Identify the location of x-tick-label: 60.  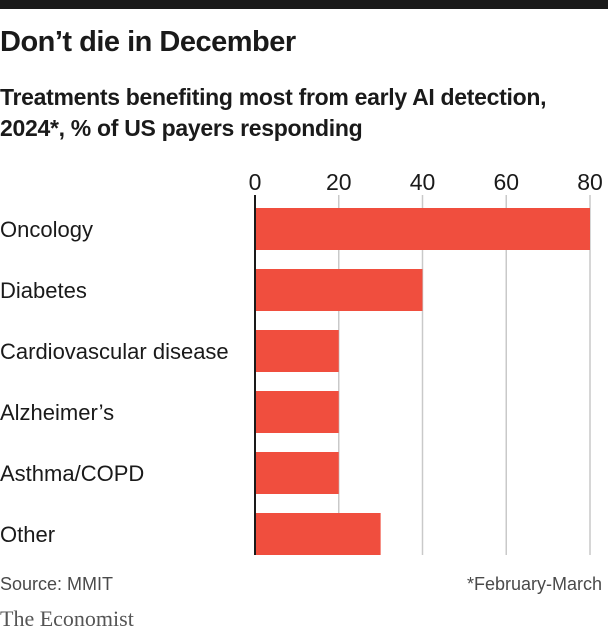
(506, 182).